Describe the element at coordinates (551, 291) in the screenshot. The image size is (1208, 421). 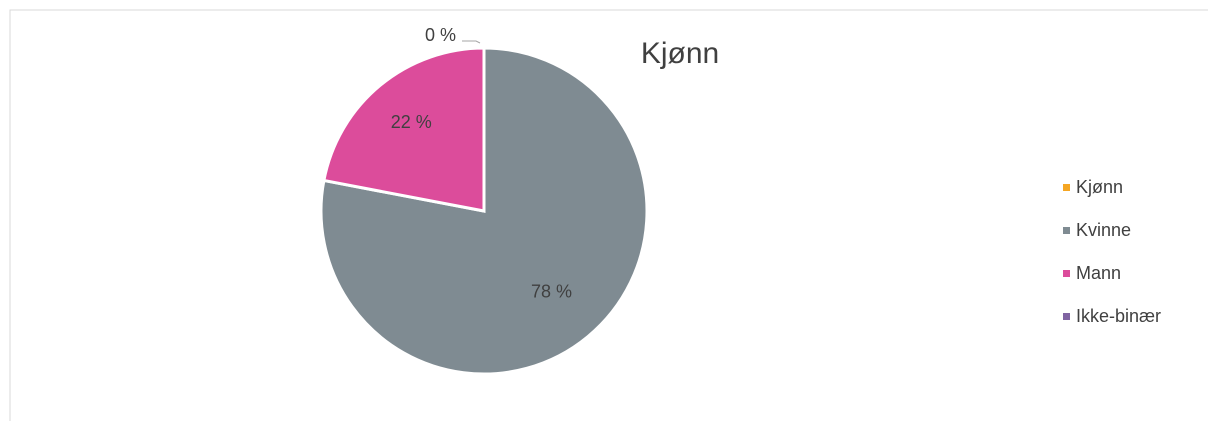
I see `data-label: 78 %` at that location.